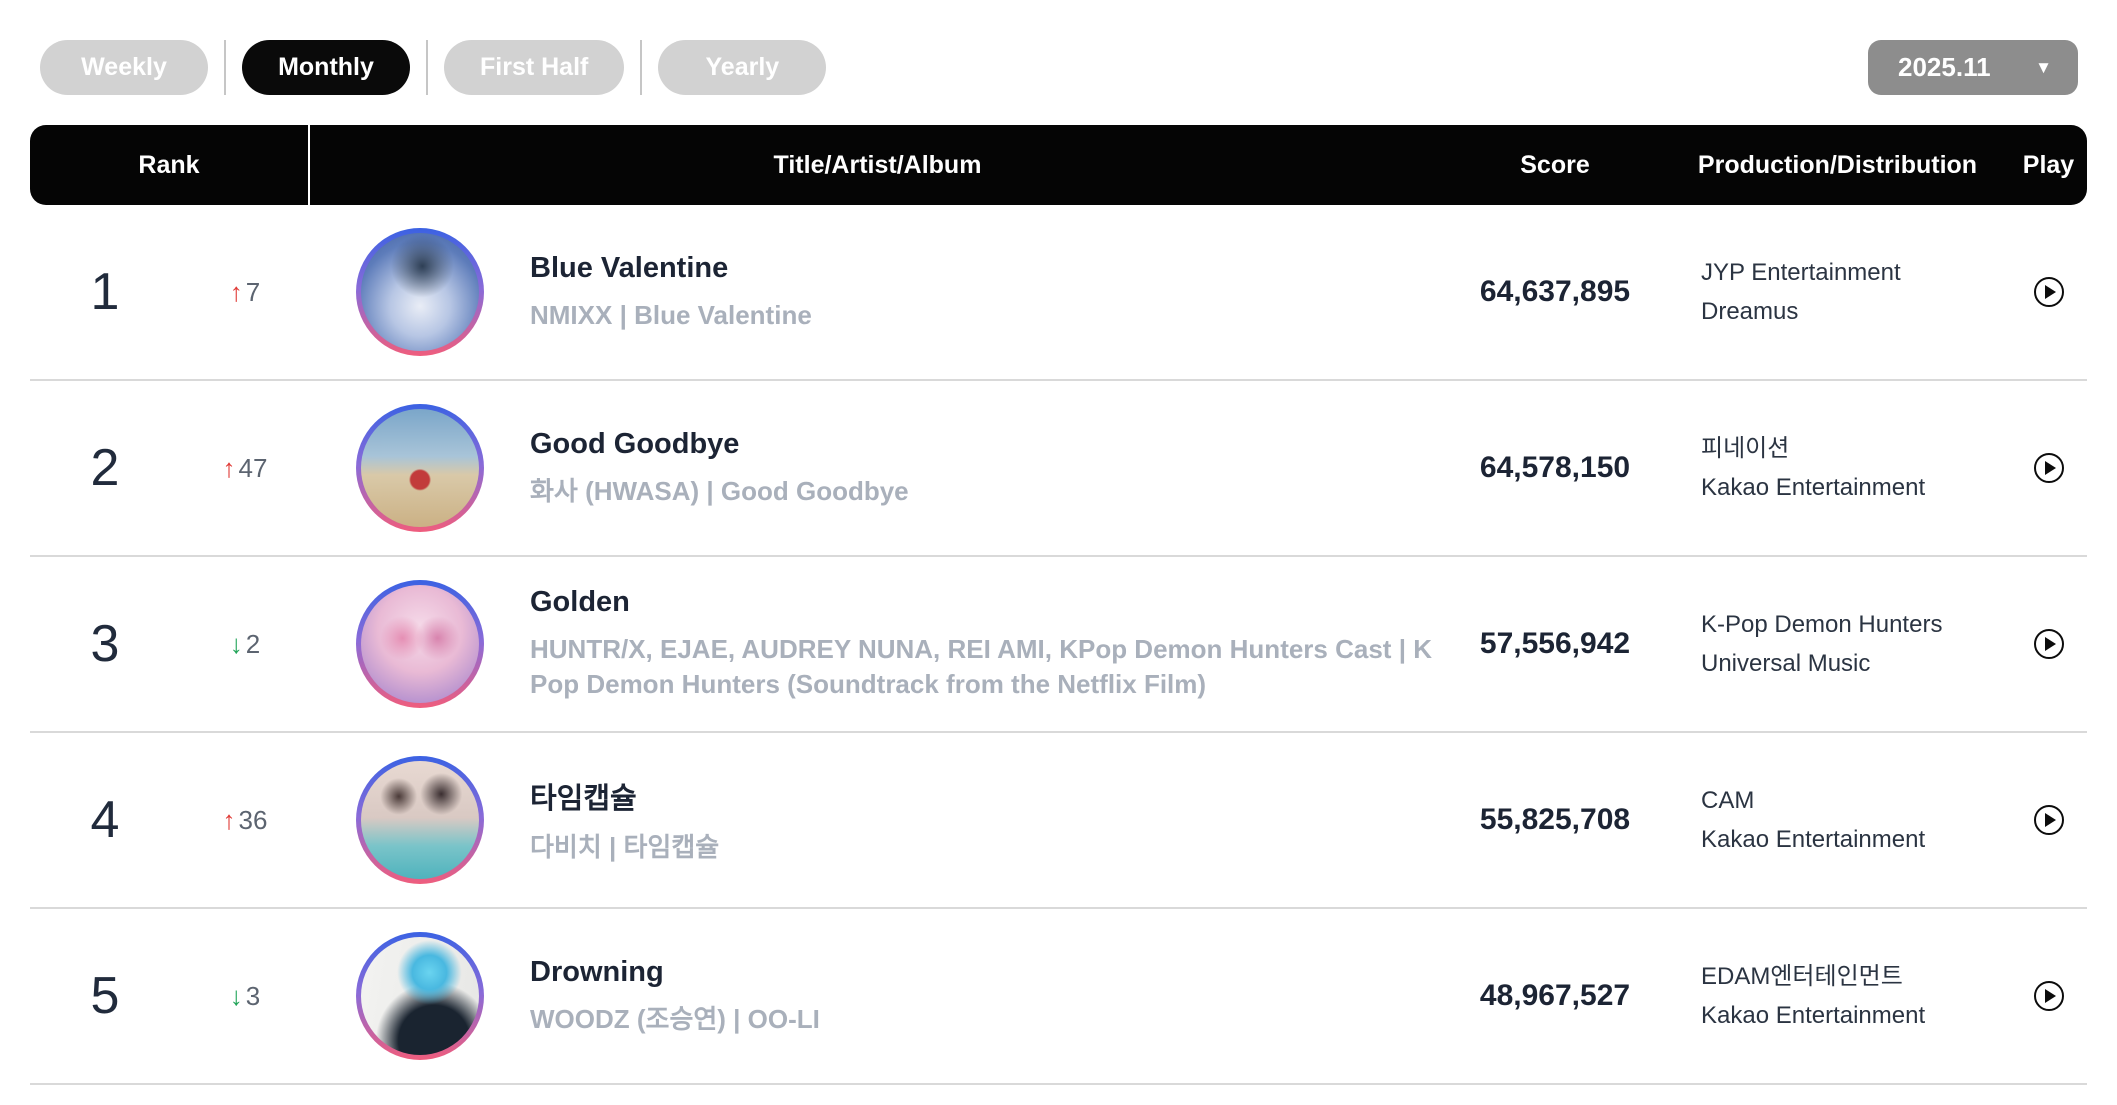 The width and height of the screenshot is (2117, 1105). I want to click on score-value: 64,578,150, so click(1555, 467).